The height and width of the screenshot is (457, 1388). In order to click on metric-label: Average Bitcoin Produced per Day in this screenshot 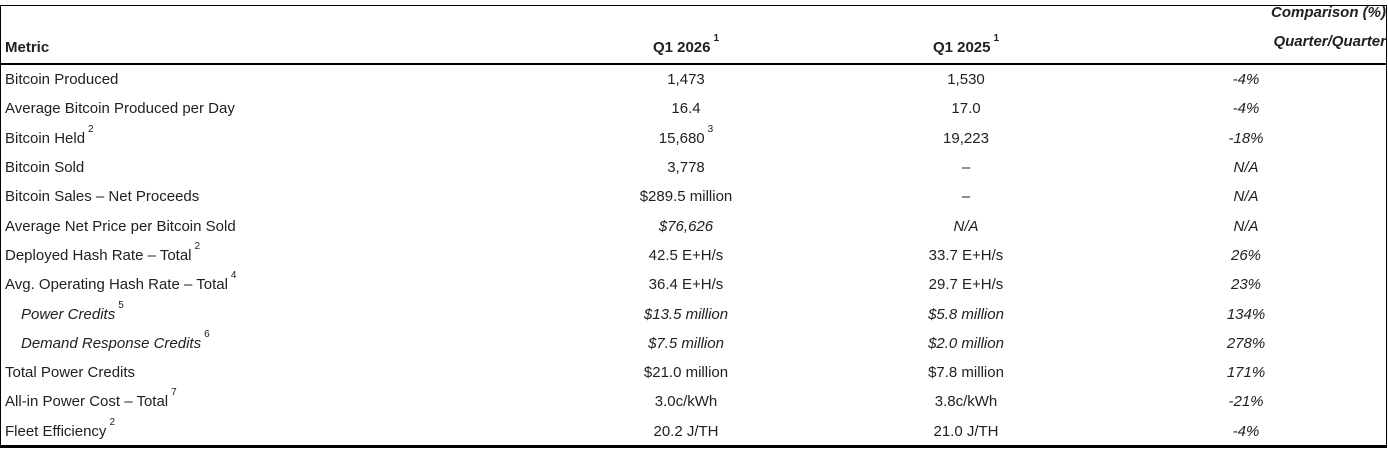, I will do `click(120, 109)`.